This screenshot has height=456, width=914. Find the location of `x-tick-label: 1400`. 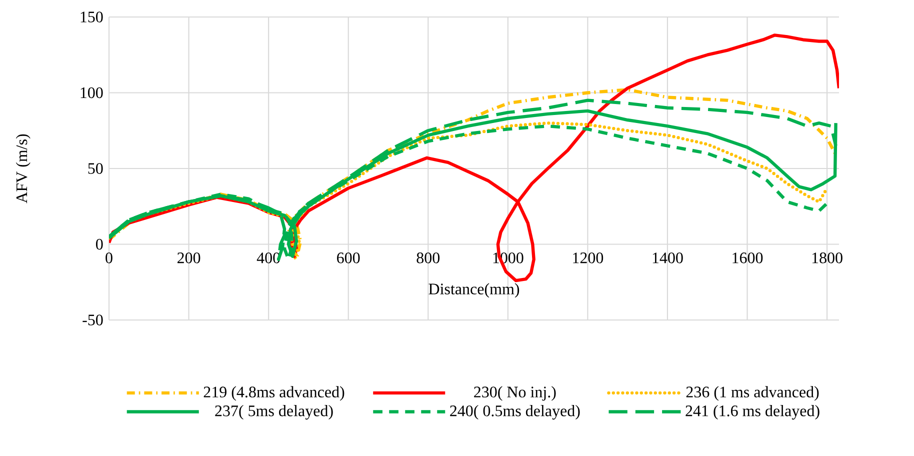

x-tick-label: 1400 is located at coordinates (667, 258).